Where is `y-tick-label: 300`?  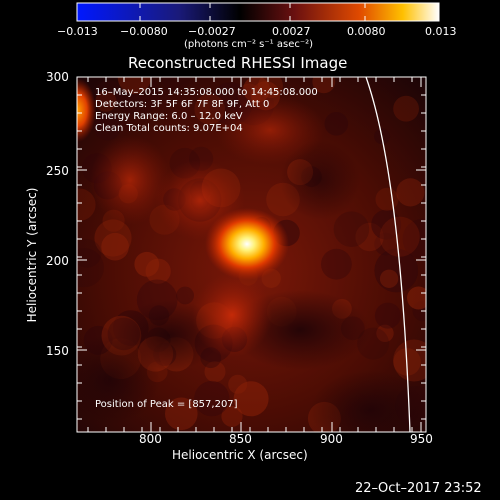 y-tick-label: 300 is located at coordinates (57, 77).